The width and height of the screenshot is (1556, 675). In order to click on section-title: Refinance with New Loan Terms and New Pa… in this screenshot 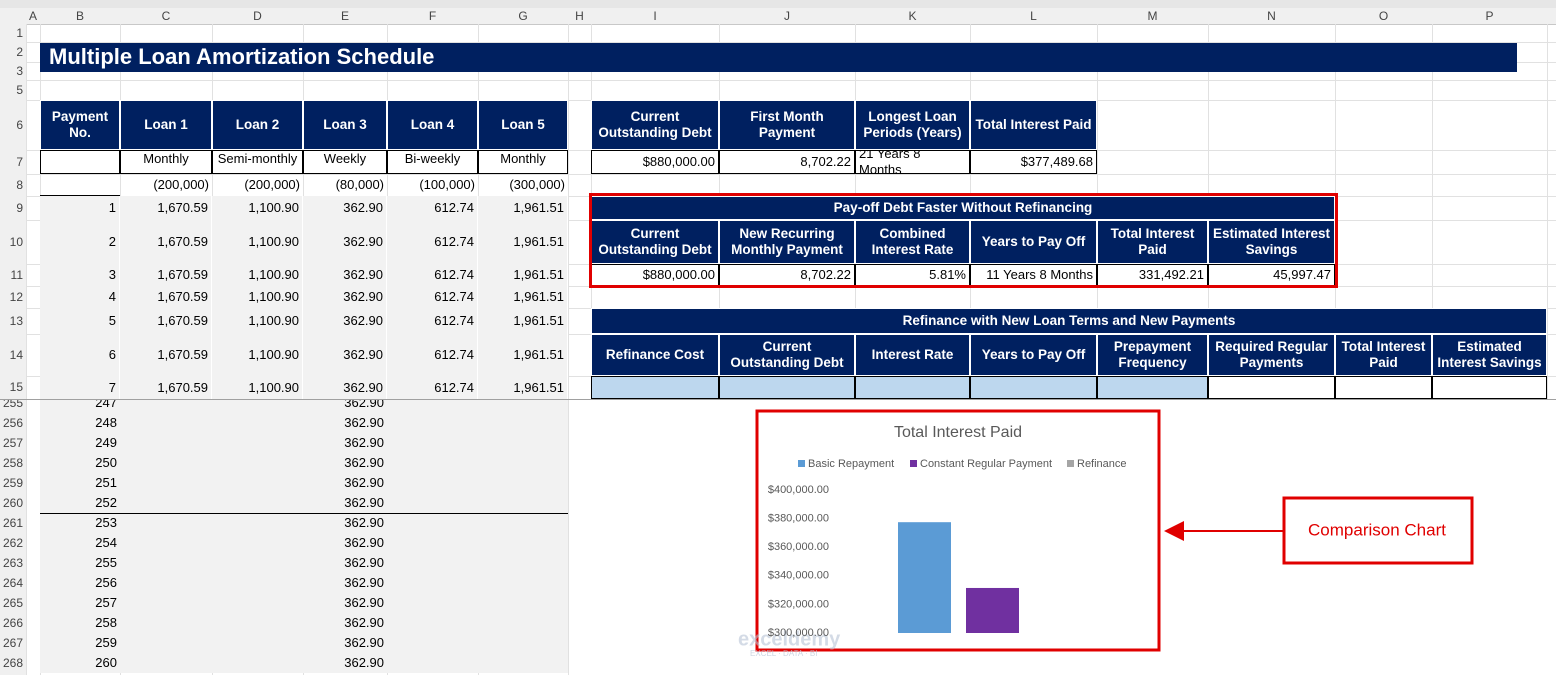, I will do `click(1069, 321)`.